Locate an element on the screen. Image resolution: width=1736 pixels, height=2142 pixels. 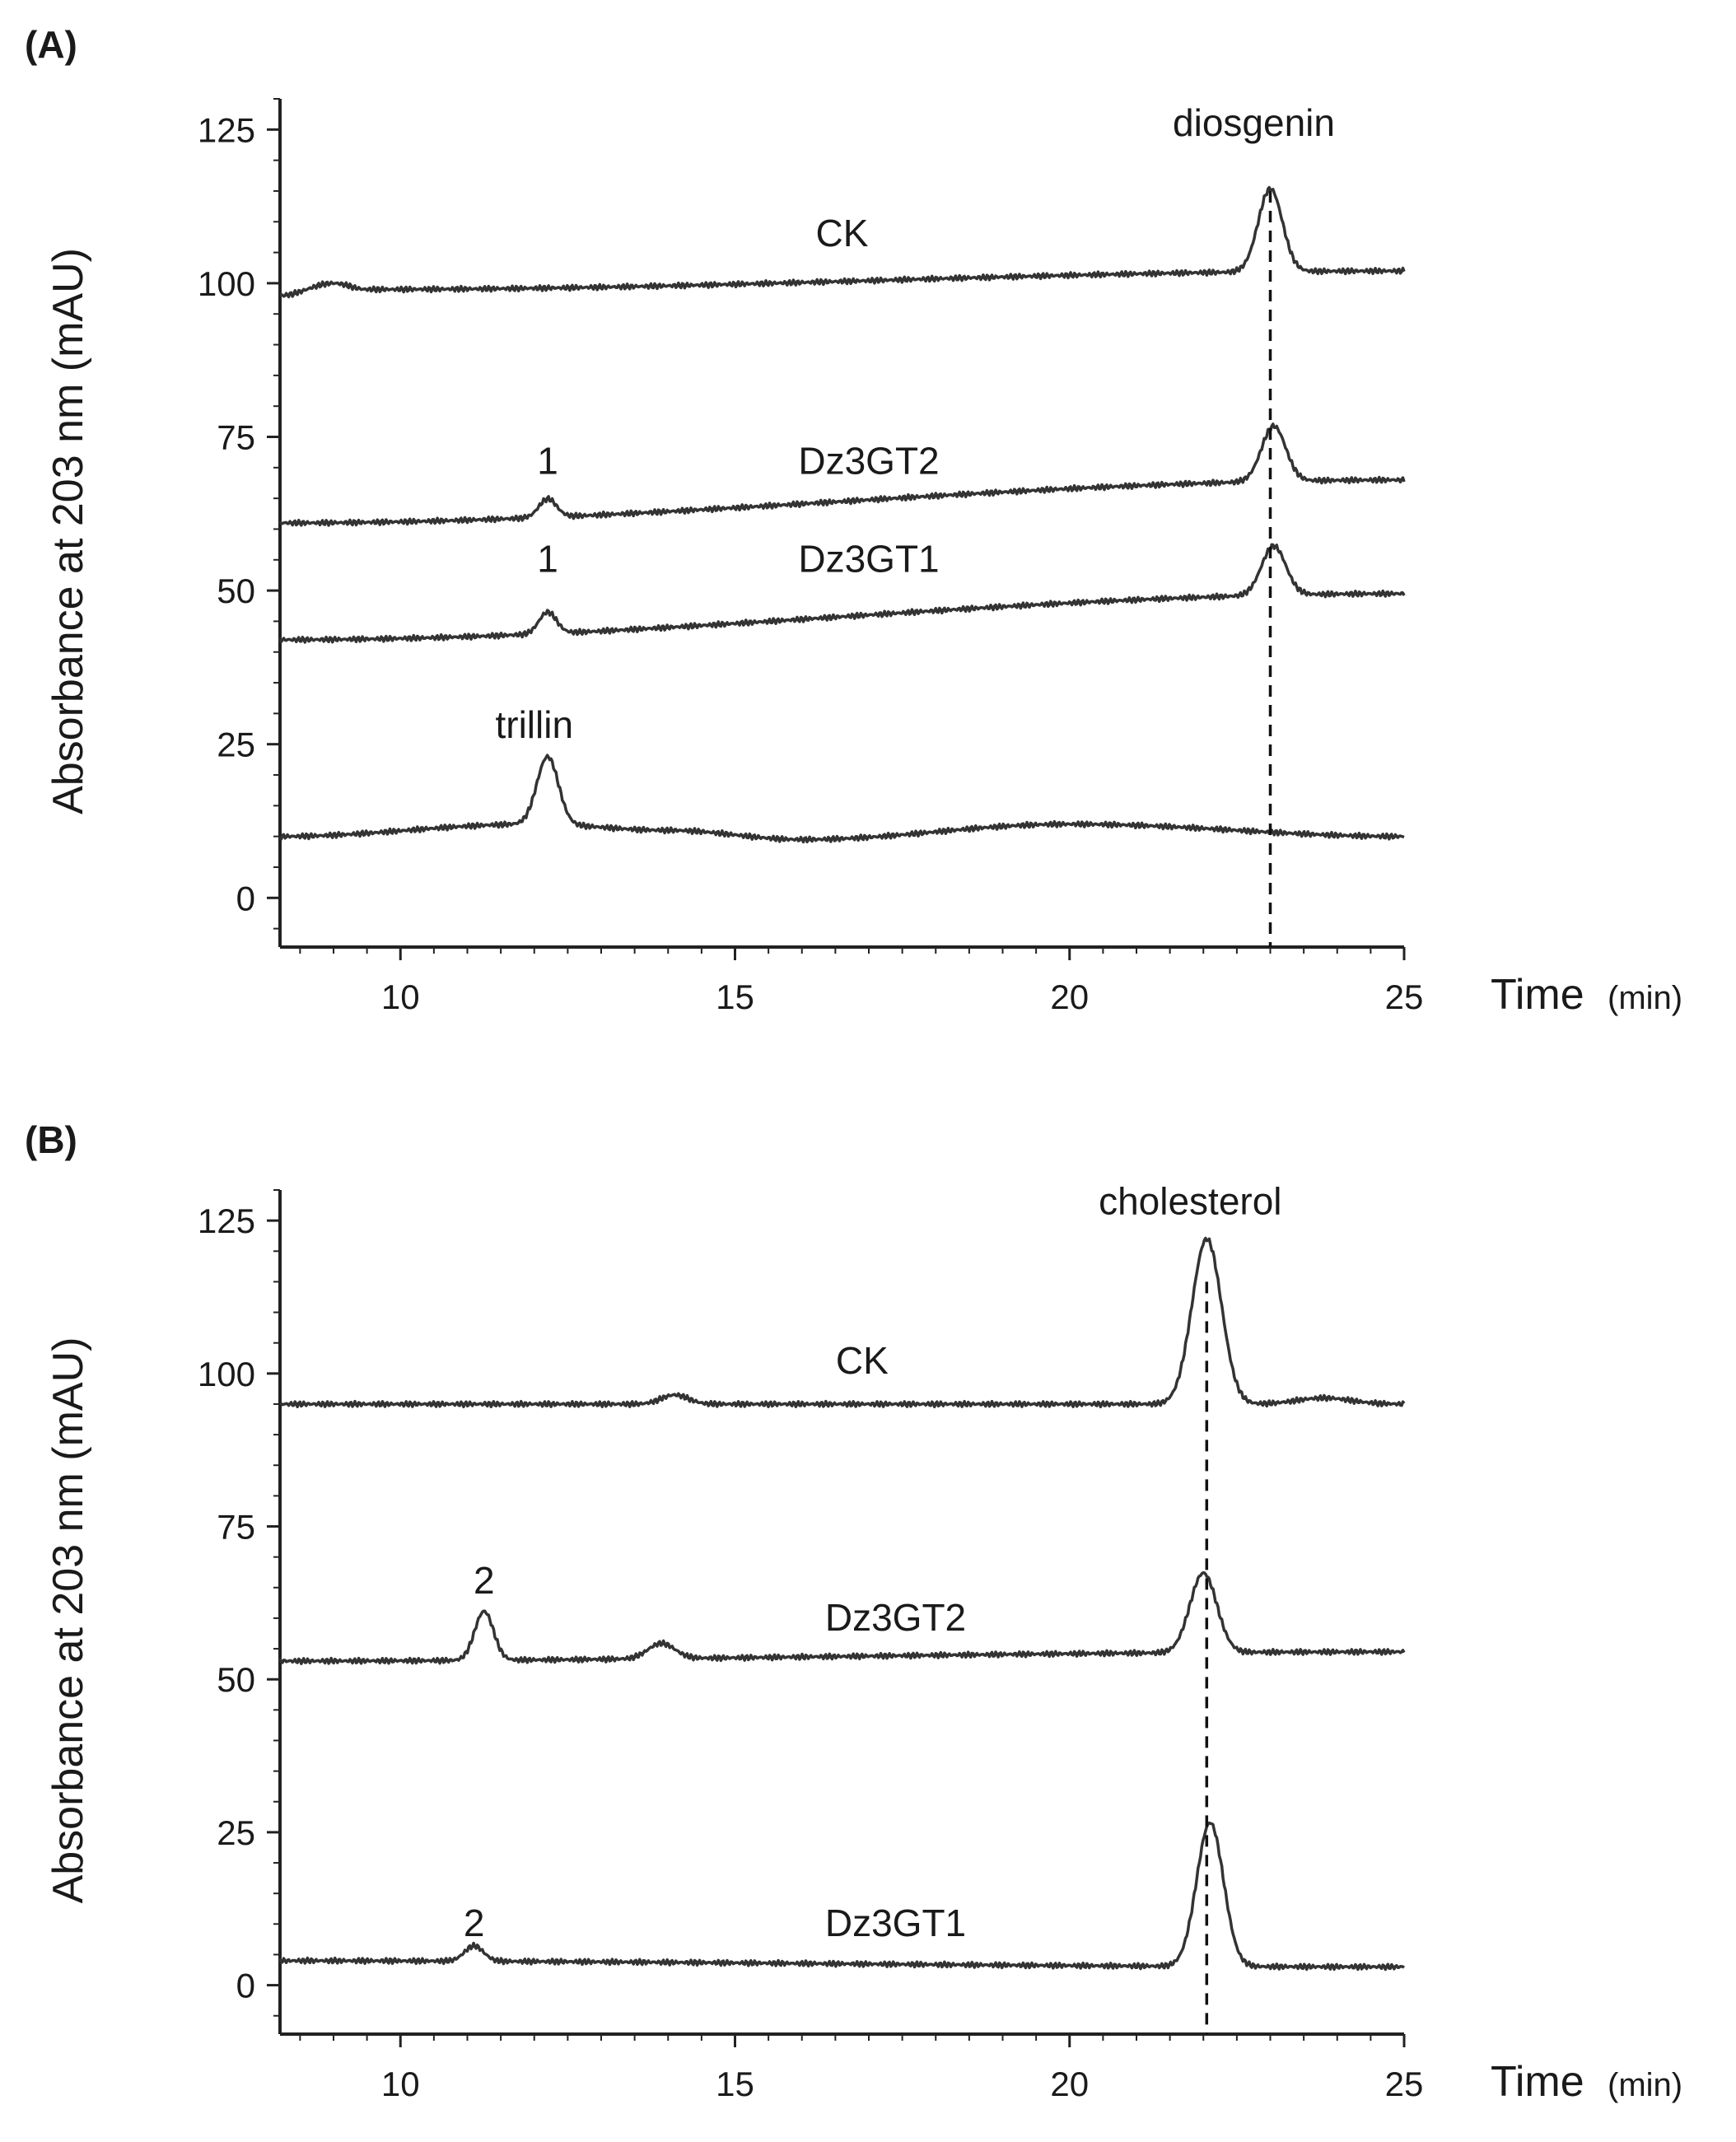
trace-label-trillin: trillin is located at coordinates (534, 724).